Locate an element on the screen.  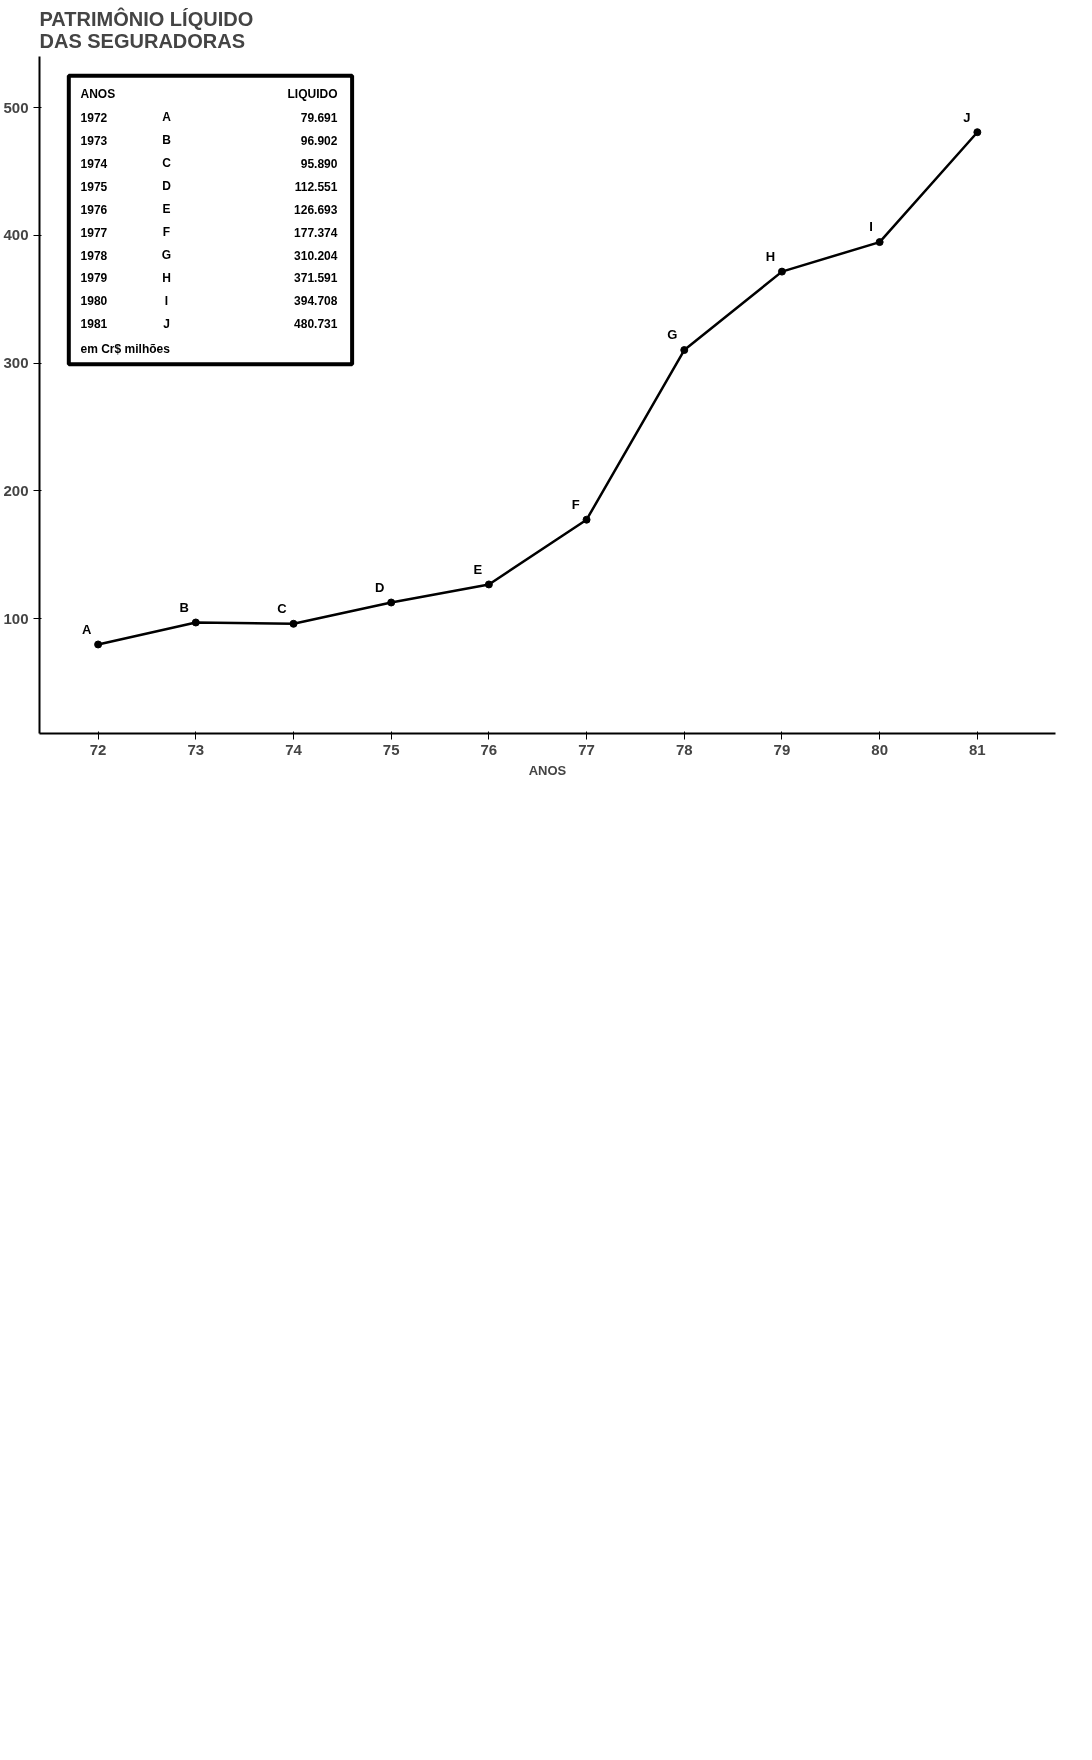
text: D is located at coordinates (166, 186).